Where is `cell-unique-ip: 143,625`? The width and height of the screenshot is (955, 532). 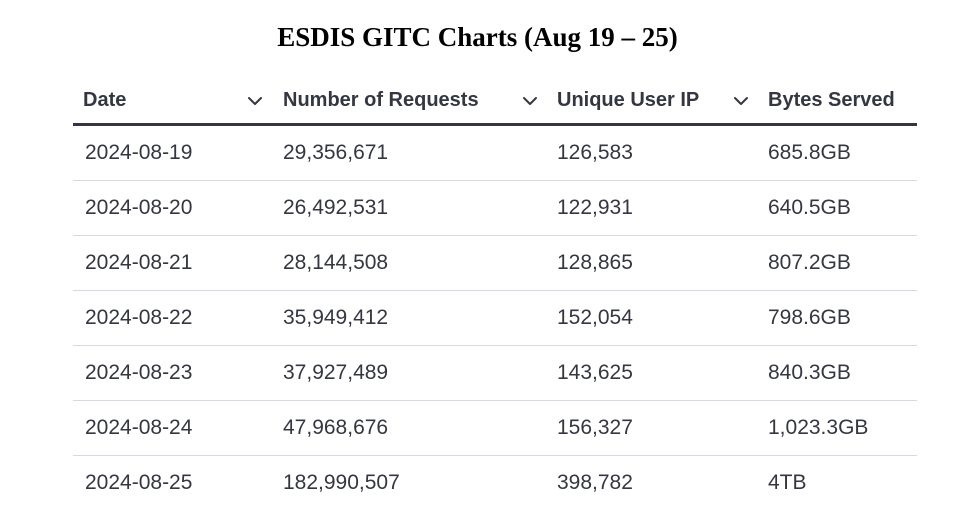 cell-unique-ip: 143,625 is located at coordinates (595, 372).